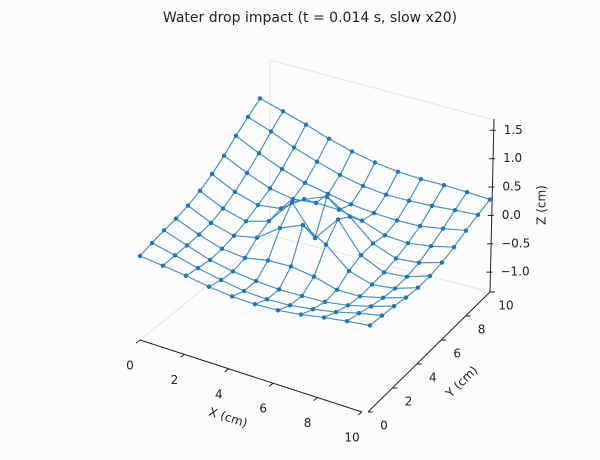  I want to click on x-tick-label: 6, so click(263, 409).